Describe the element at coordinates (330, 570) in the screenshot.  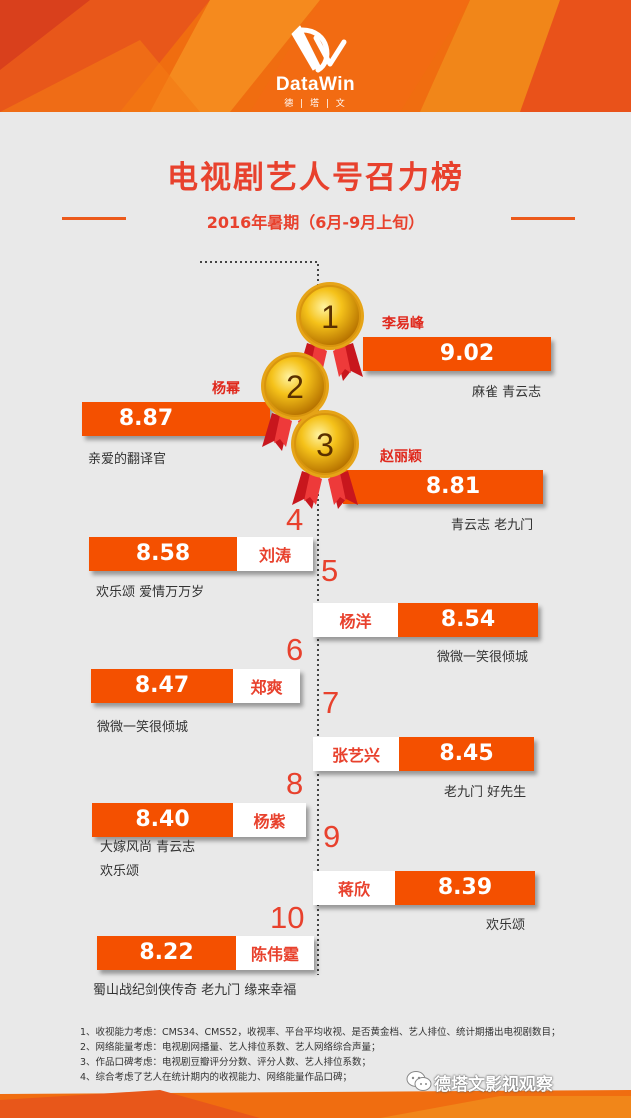
I see `rank-number: 5` at that location.